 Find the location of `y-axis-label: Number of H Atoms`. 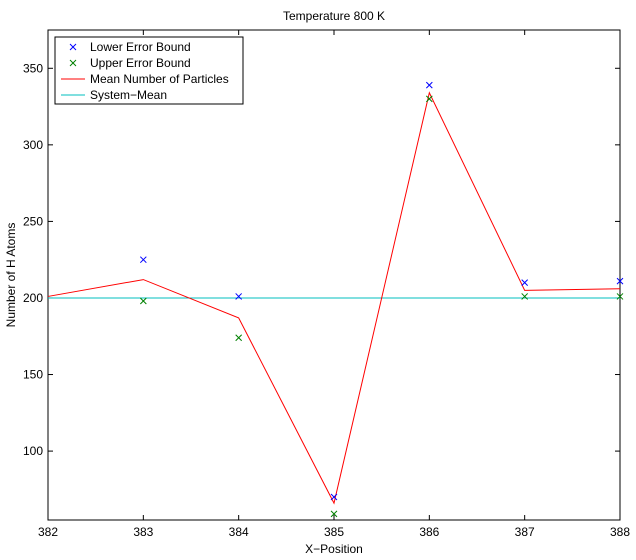

y-axis-label: Number of H Atoms is located at coordinates (11, 275).